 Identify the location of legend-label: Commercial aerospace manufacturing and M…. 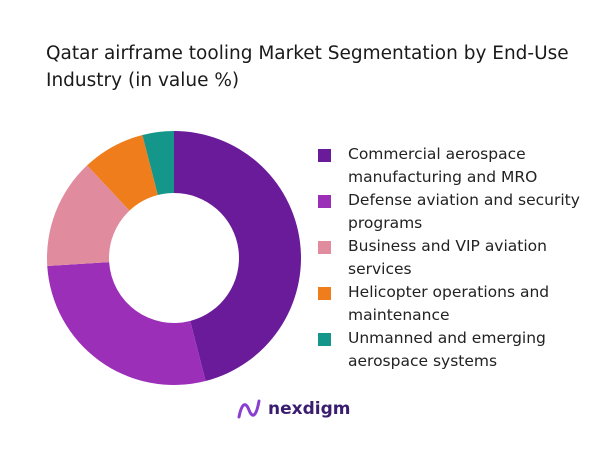
(443, 165).